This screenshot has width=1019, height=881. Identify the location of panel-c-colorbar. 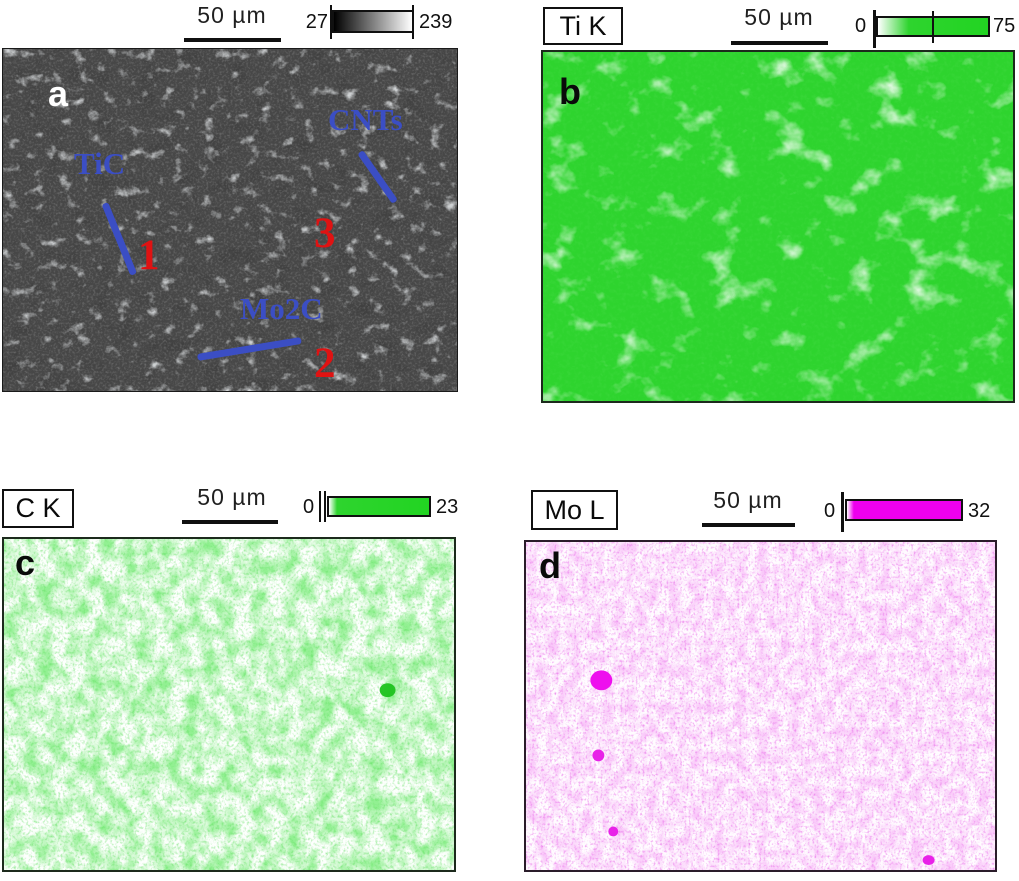
(379, 506).